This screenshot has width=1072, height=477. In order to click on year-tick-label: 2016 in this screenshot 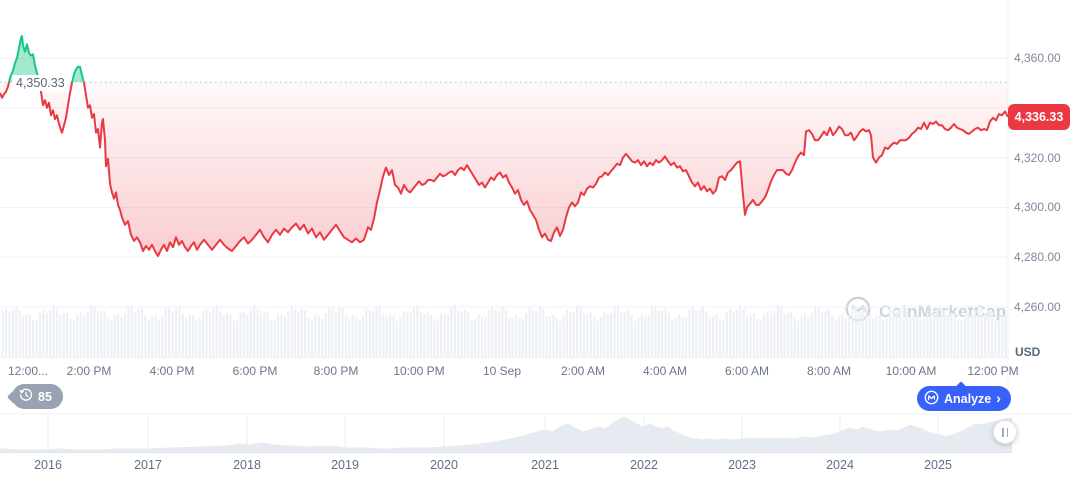, I will do `click(48, 465)`.